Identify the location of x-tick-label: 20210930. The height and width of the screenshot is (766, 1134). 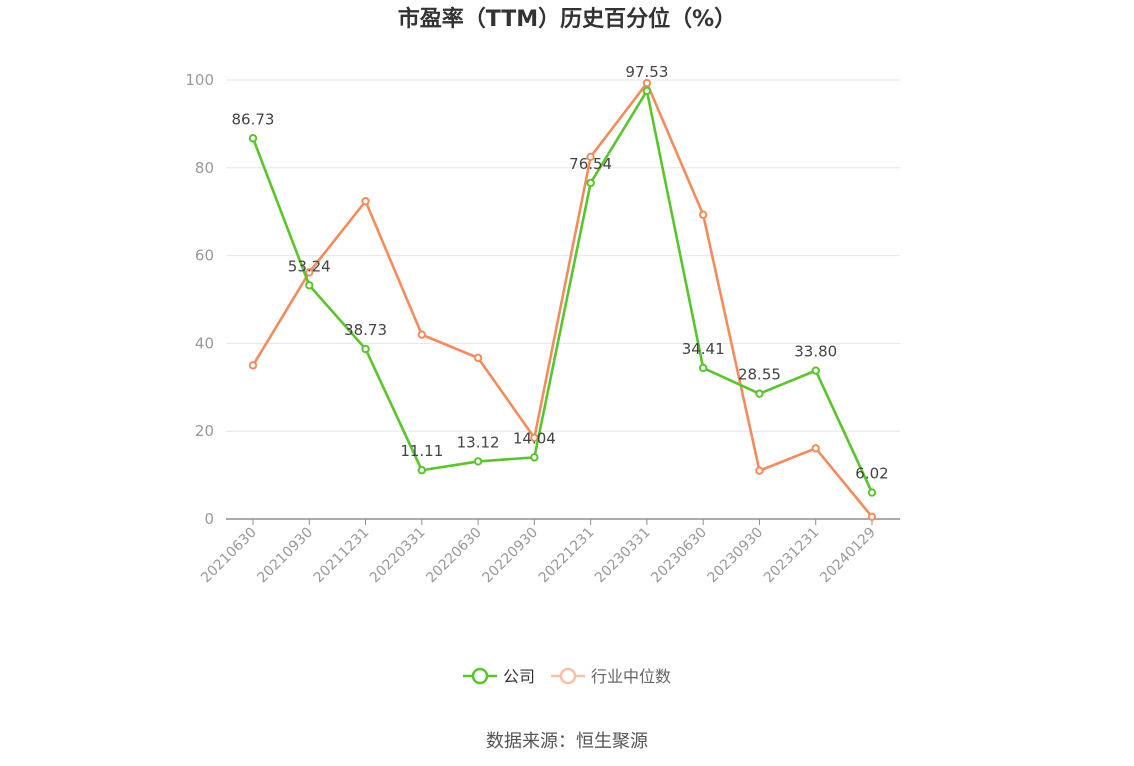
(285, 556).